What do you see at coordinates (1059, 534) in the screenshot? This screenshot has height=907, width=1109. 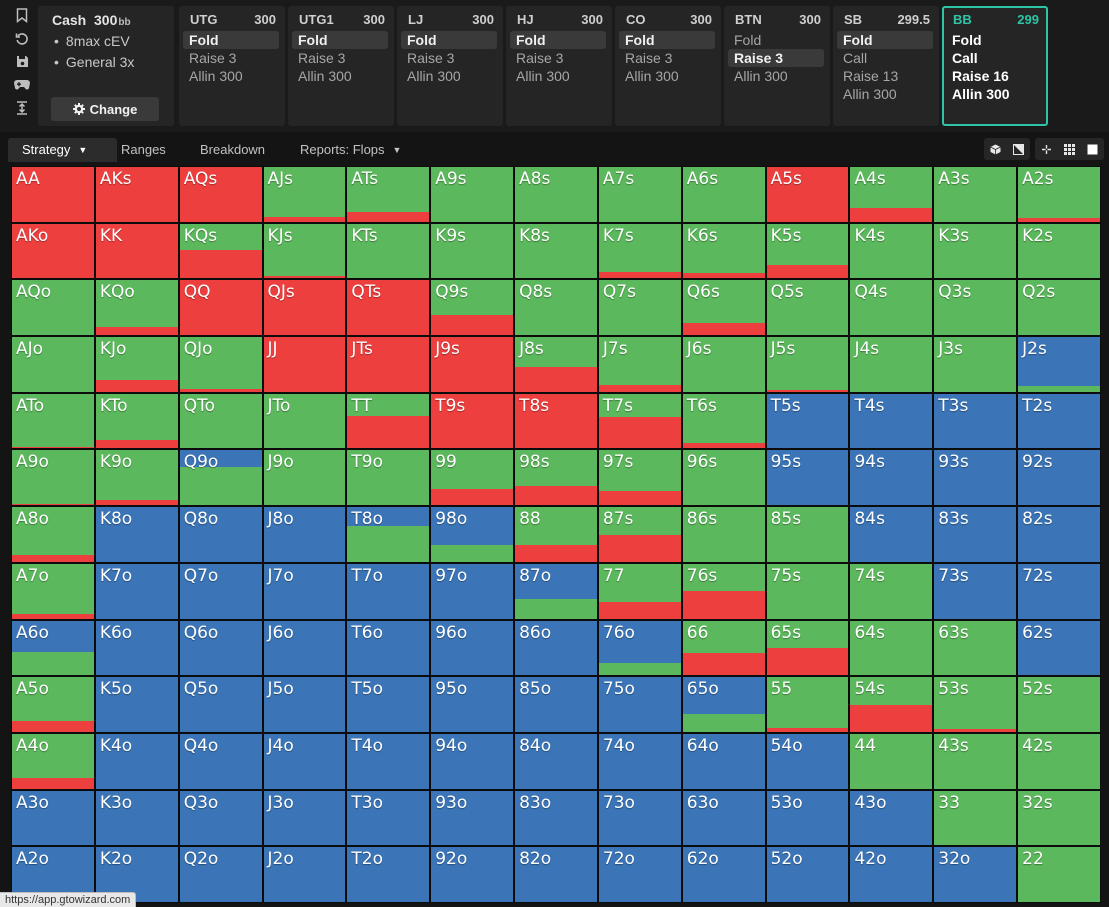 I see `hand-cell: 82s` at bounding box center [1059, 534].